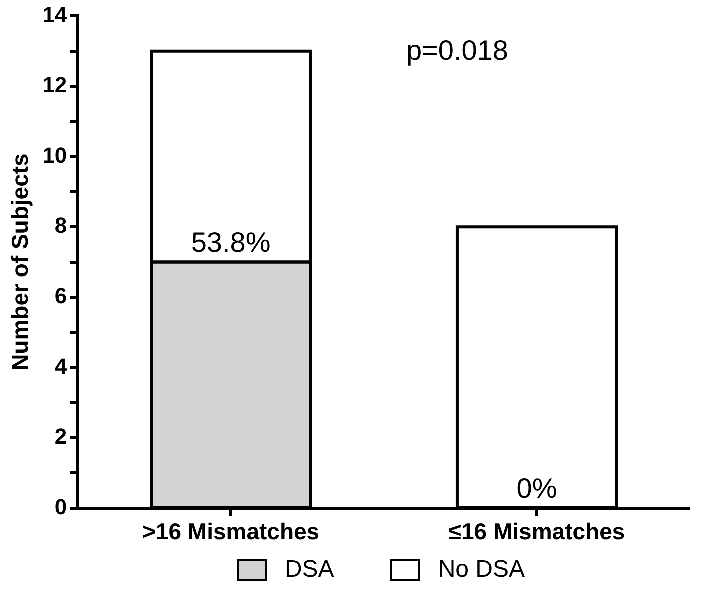 The width and height of the screenshot is (702, 599). What do you see at coordinates (20, 262) in the screenshot?
I see `y-axis-title: Number of Subjects` at bounding box center [20, 262].